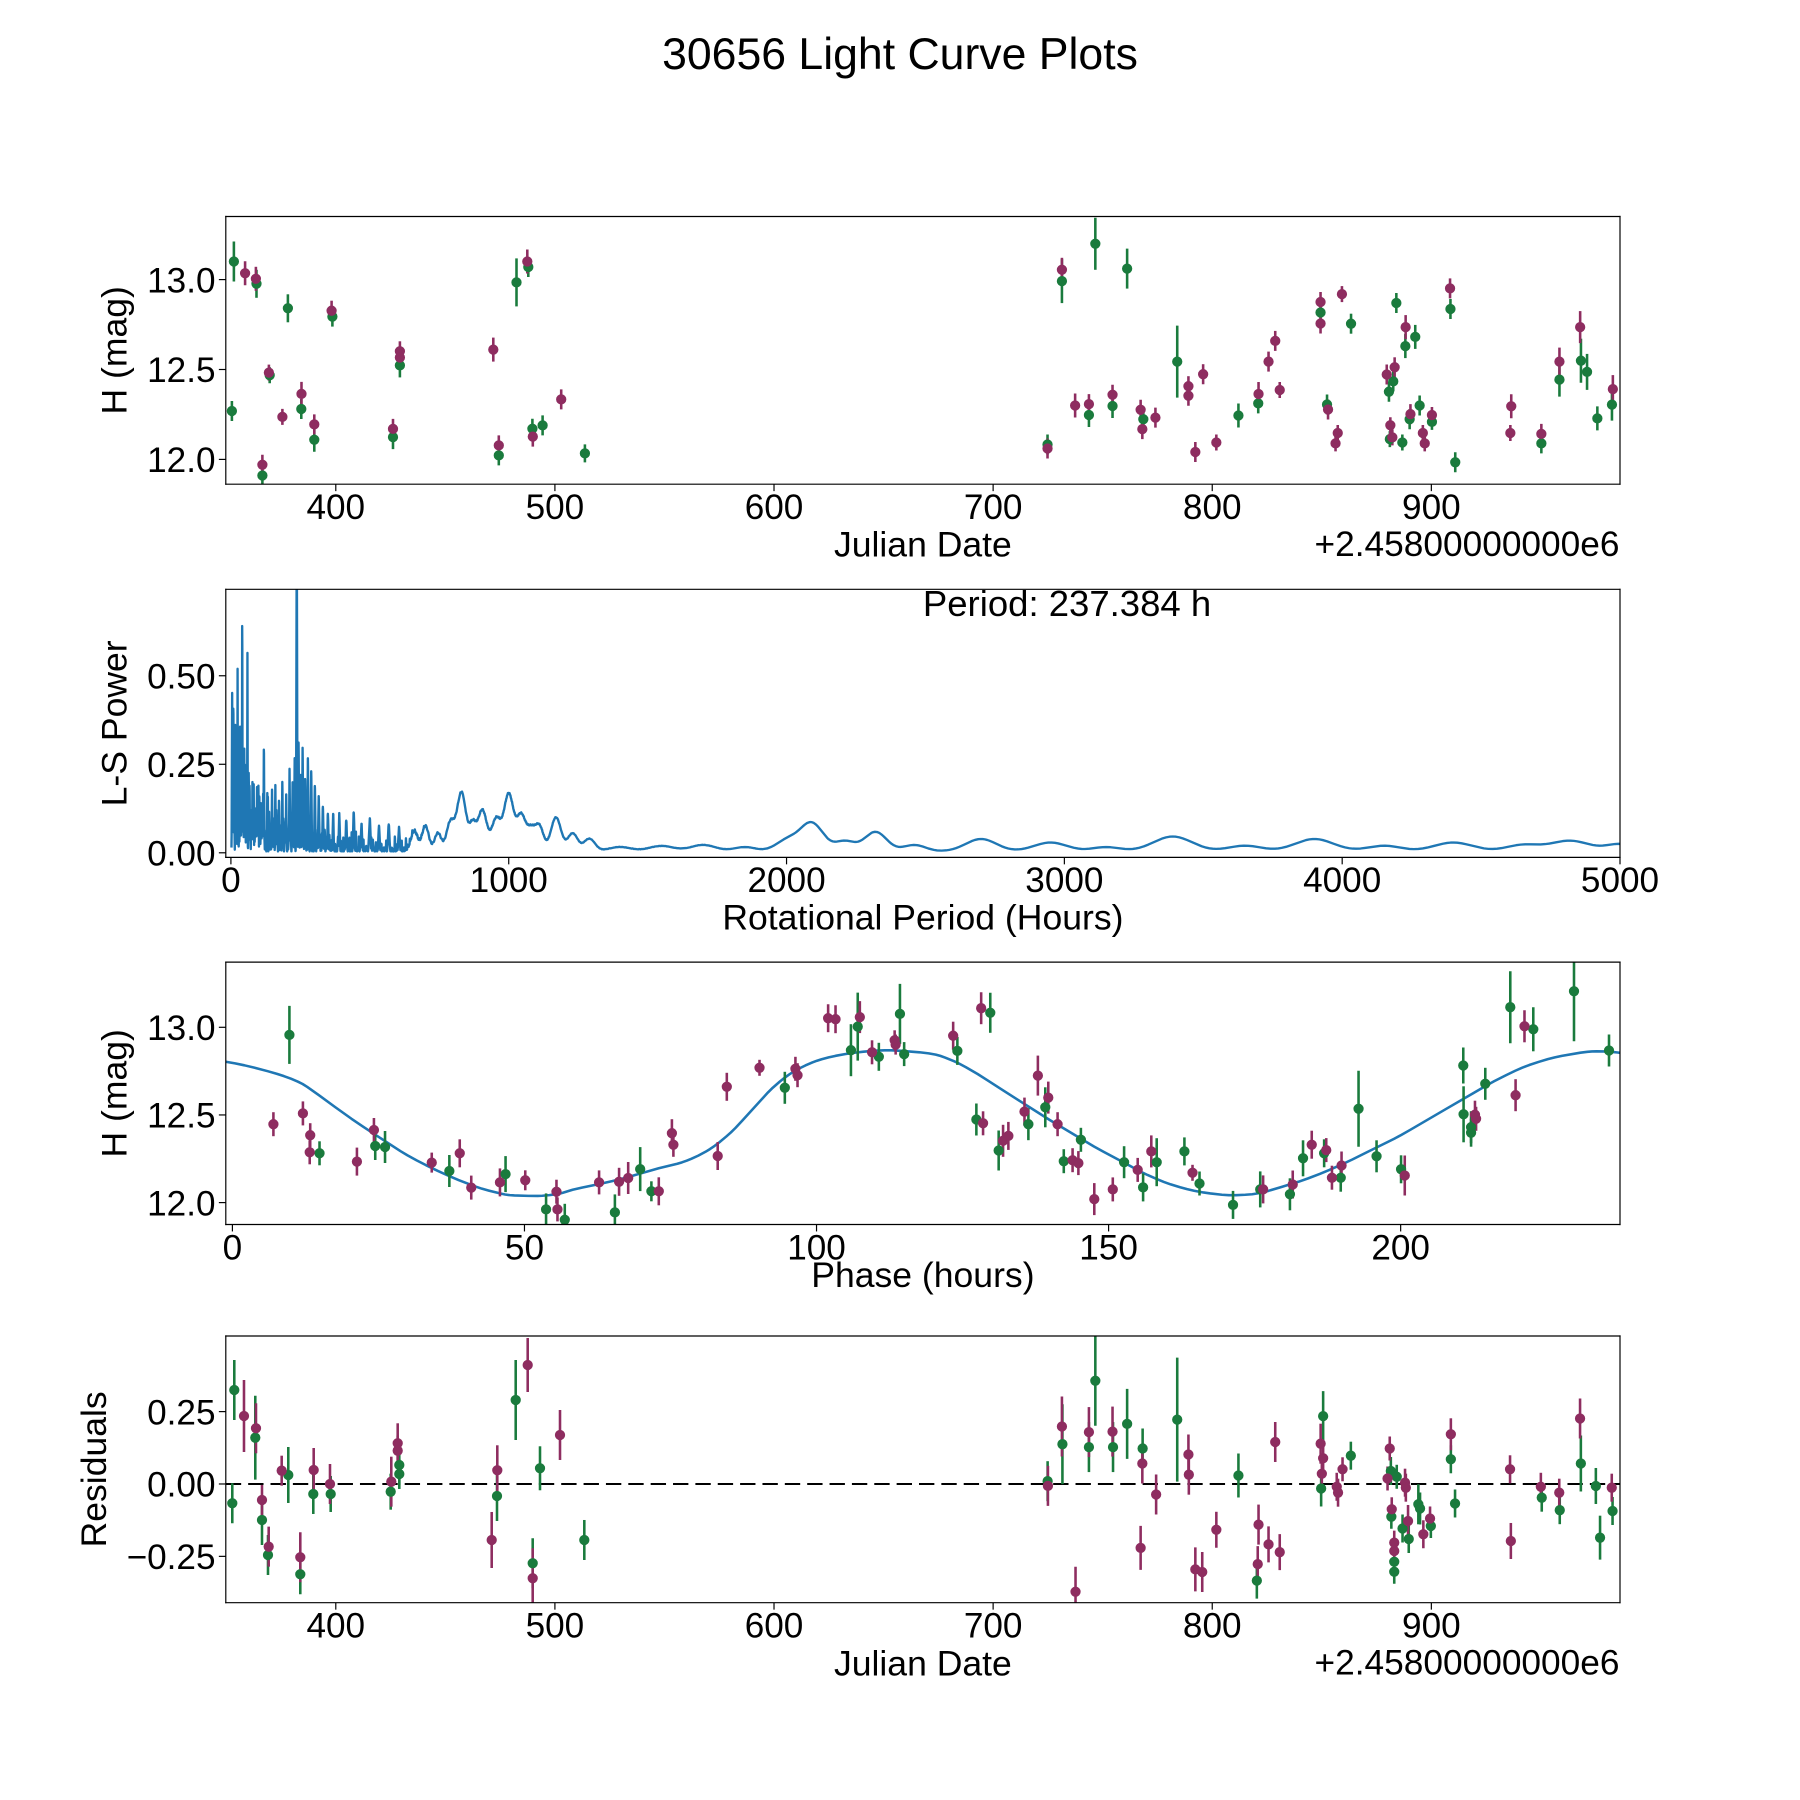  Describe the element at coordinates (1067, 603) in the screenshot. I see `svg-text: Period: 237.384 h` at that location.